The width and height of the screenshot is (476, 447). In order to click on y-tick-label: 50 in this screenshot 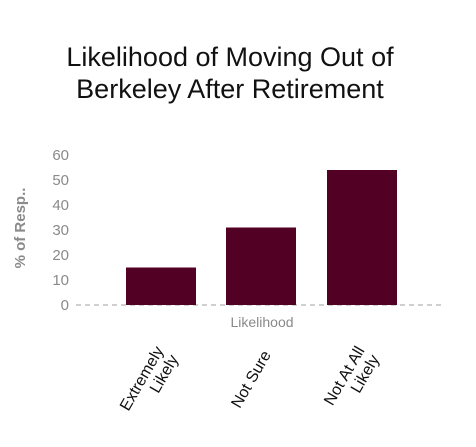, I will do `click(60, 180)`.